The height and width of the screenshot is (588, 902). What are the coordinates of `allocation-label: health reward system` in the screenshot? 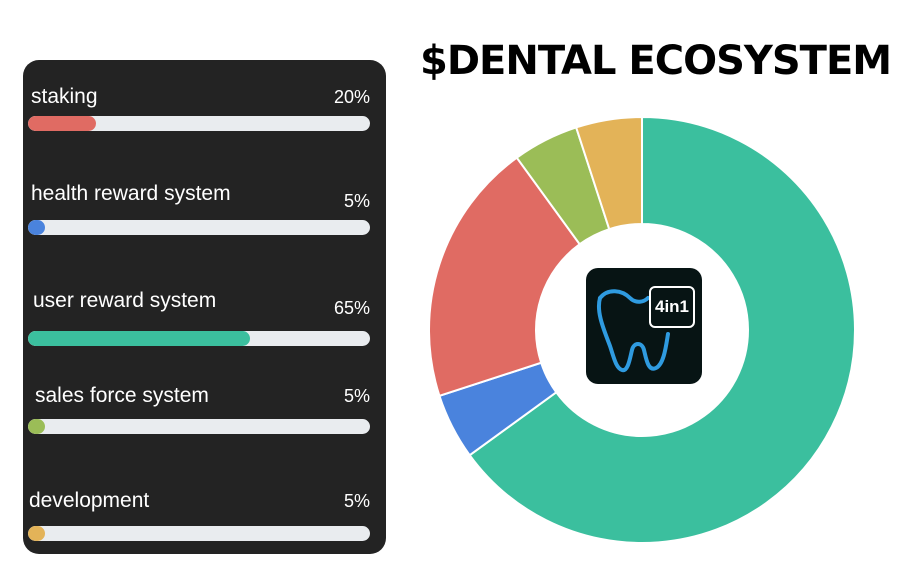 It's located at (131, 193).